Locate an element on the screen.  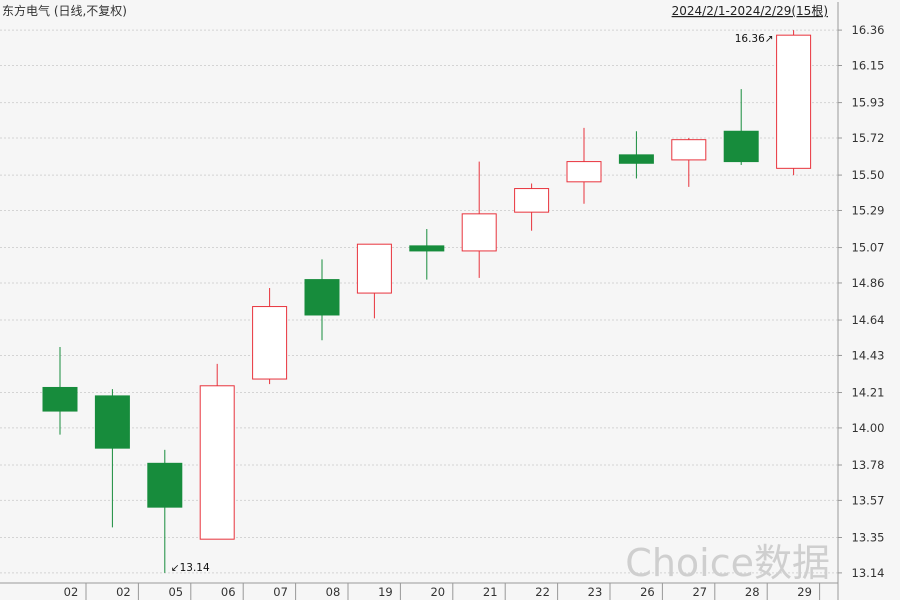
x-tick-label: 05 is located at coordinates (175, 592).